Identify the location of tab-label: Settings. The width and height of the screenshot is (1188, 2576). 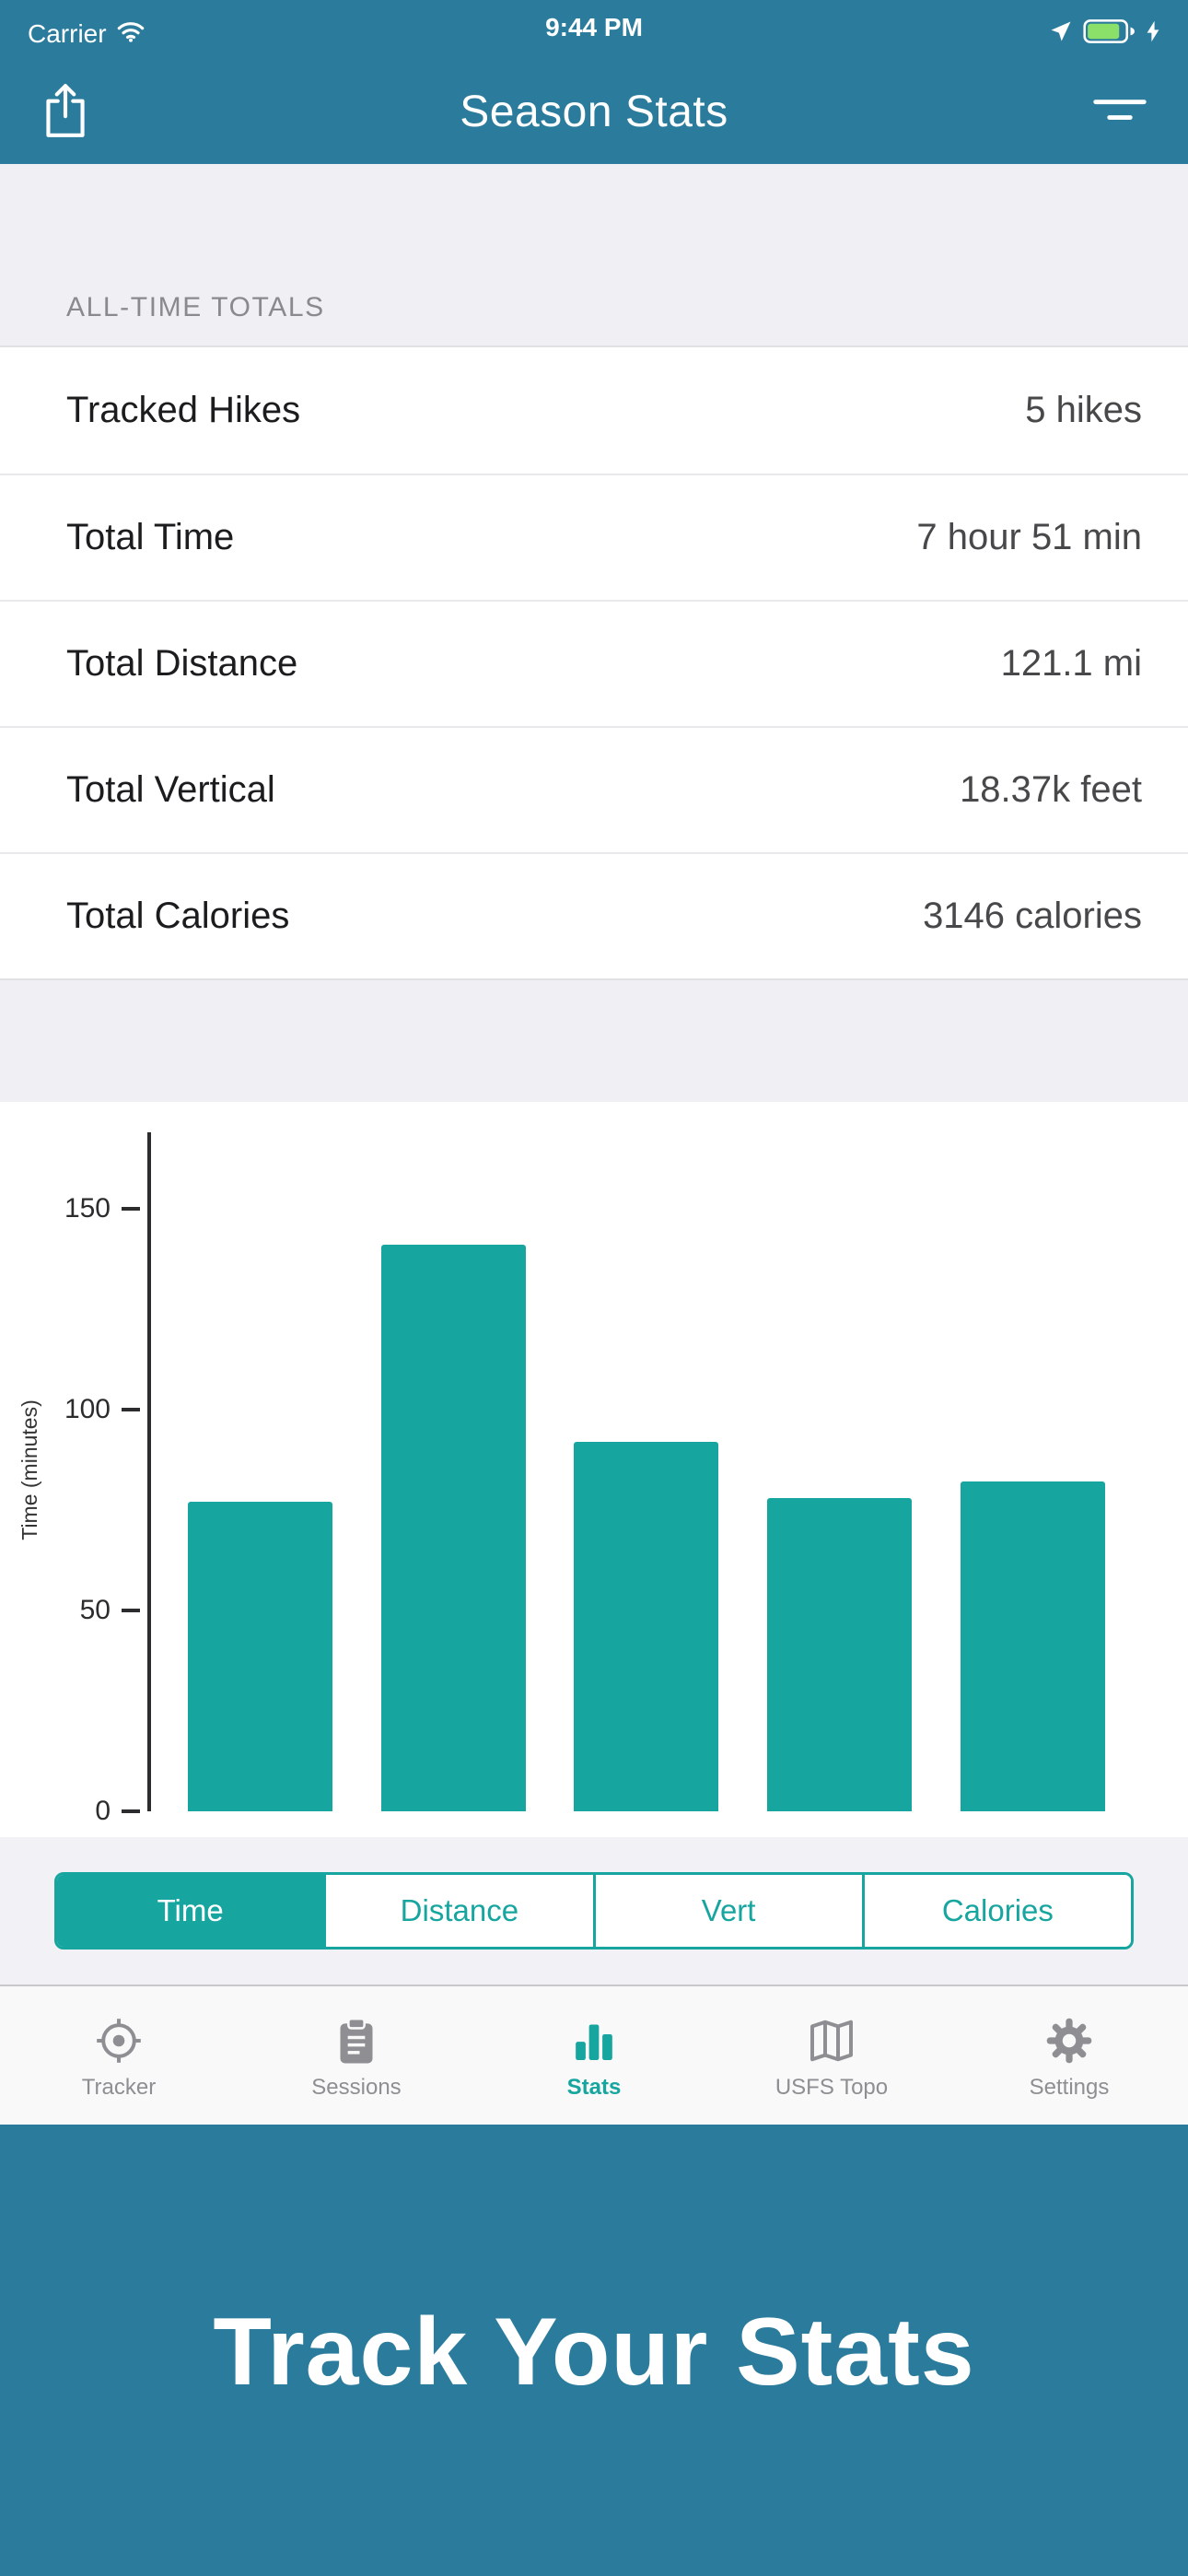
(1069, 2087).